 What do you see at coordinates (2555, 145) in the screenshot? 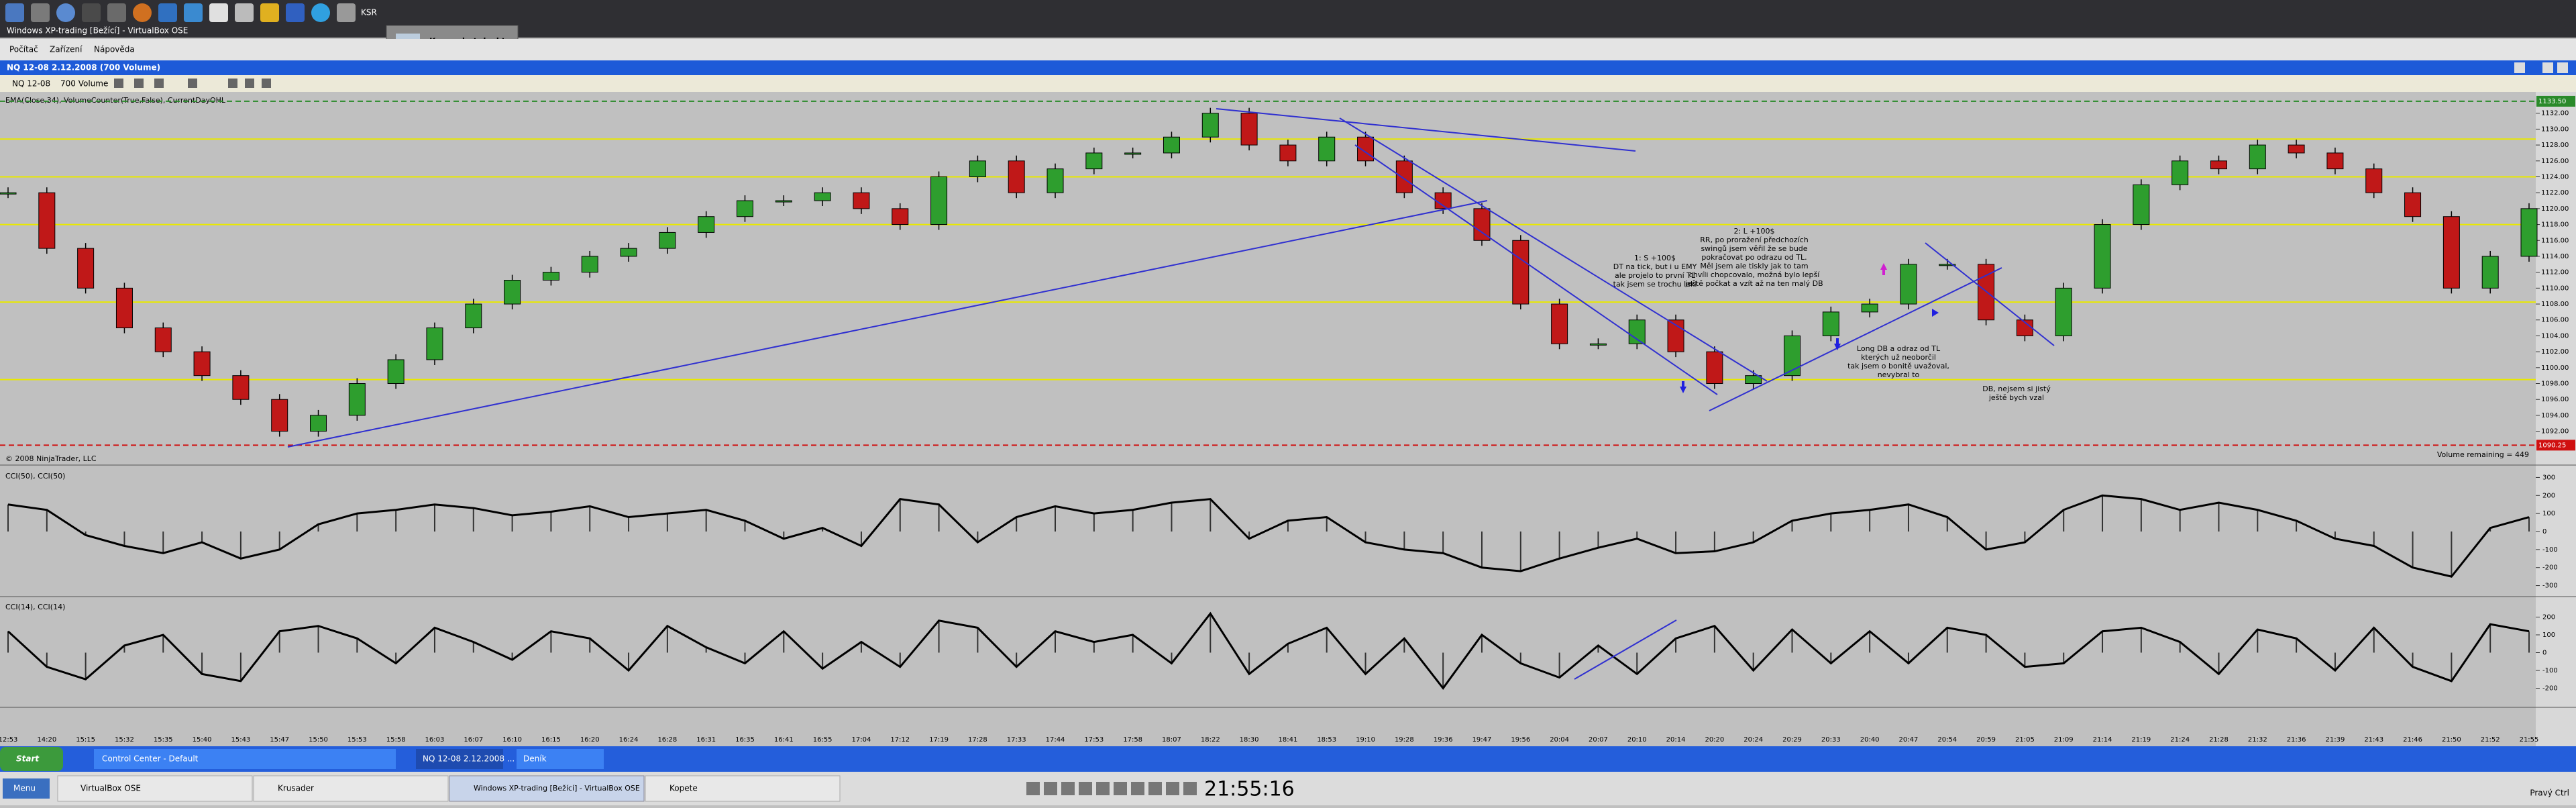
I see `y-tick-label: 1128.00` at bounding box center [2555, 145].